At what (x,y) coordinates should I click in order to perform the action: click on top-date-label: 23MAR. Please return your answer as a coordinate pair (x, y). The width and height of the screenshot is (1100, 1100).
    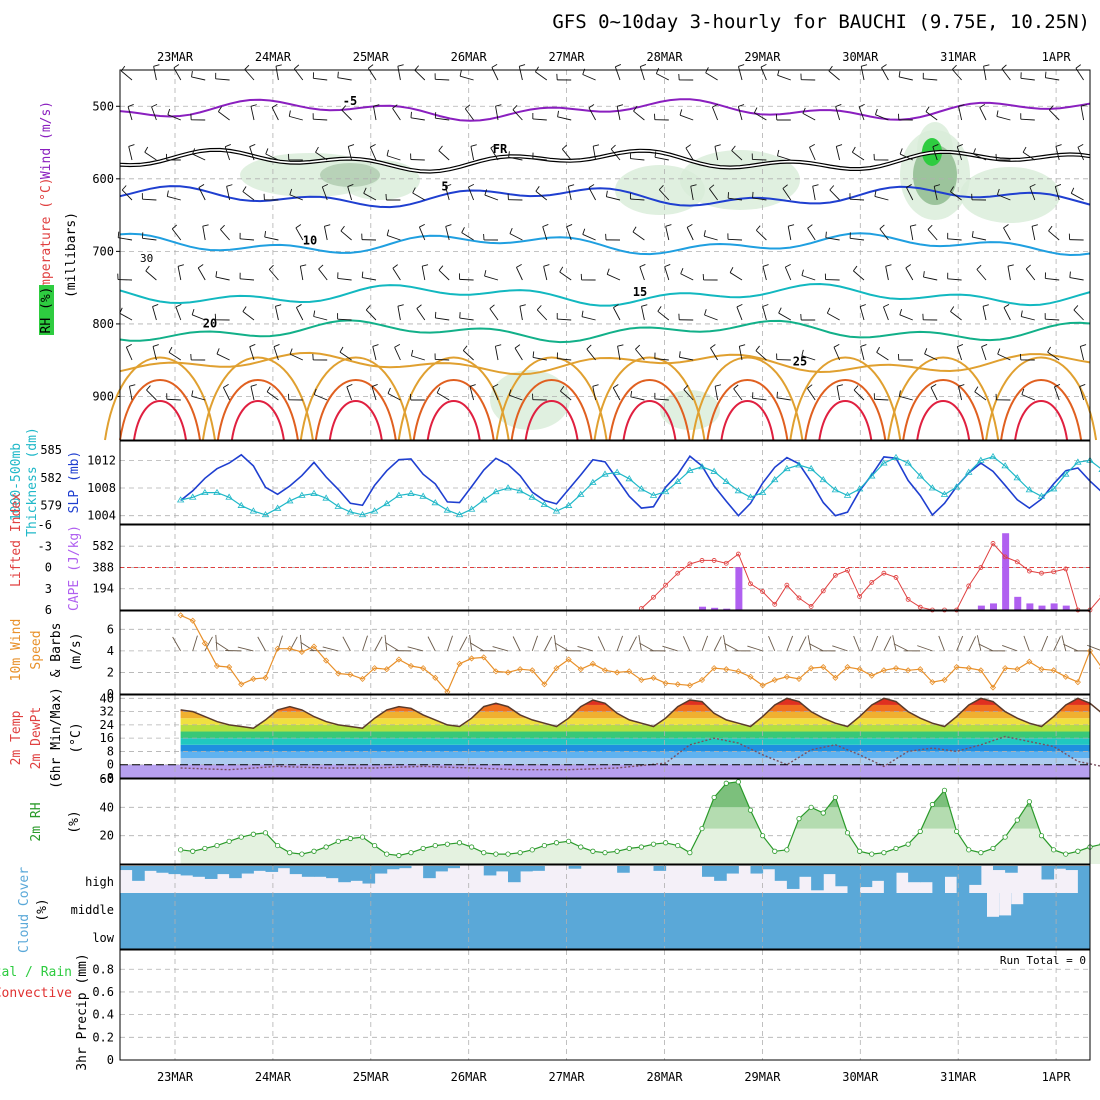
    Looking at the image, I should click on (175, 57).